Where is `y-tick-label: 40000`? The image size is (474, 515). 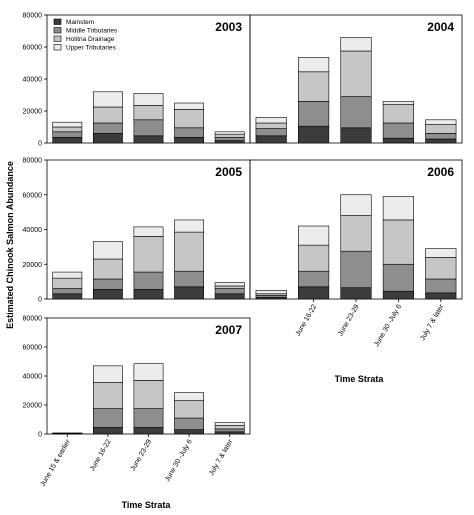 y-tick-label: 40000 is located at coordinates (33, 377).